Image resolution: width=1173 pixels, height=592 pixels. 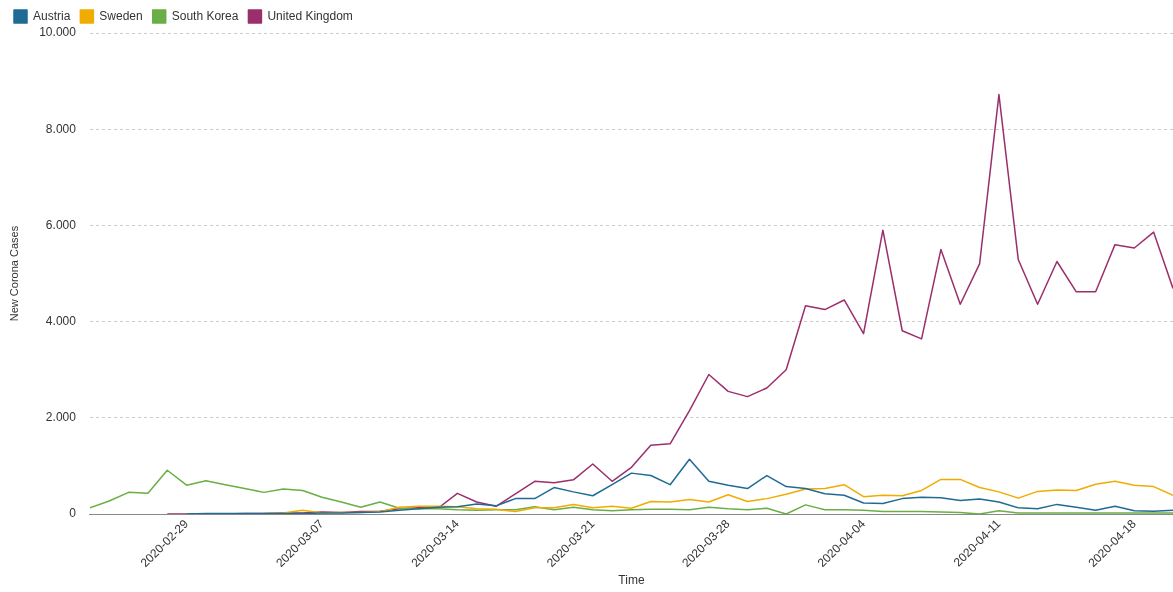 I want to click on y-tick-label: 10.000, so click(x=58, y=32).